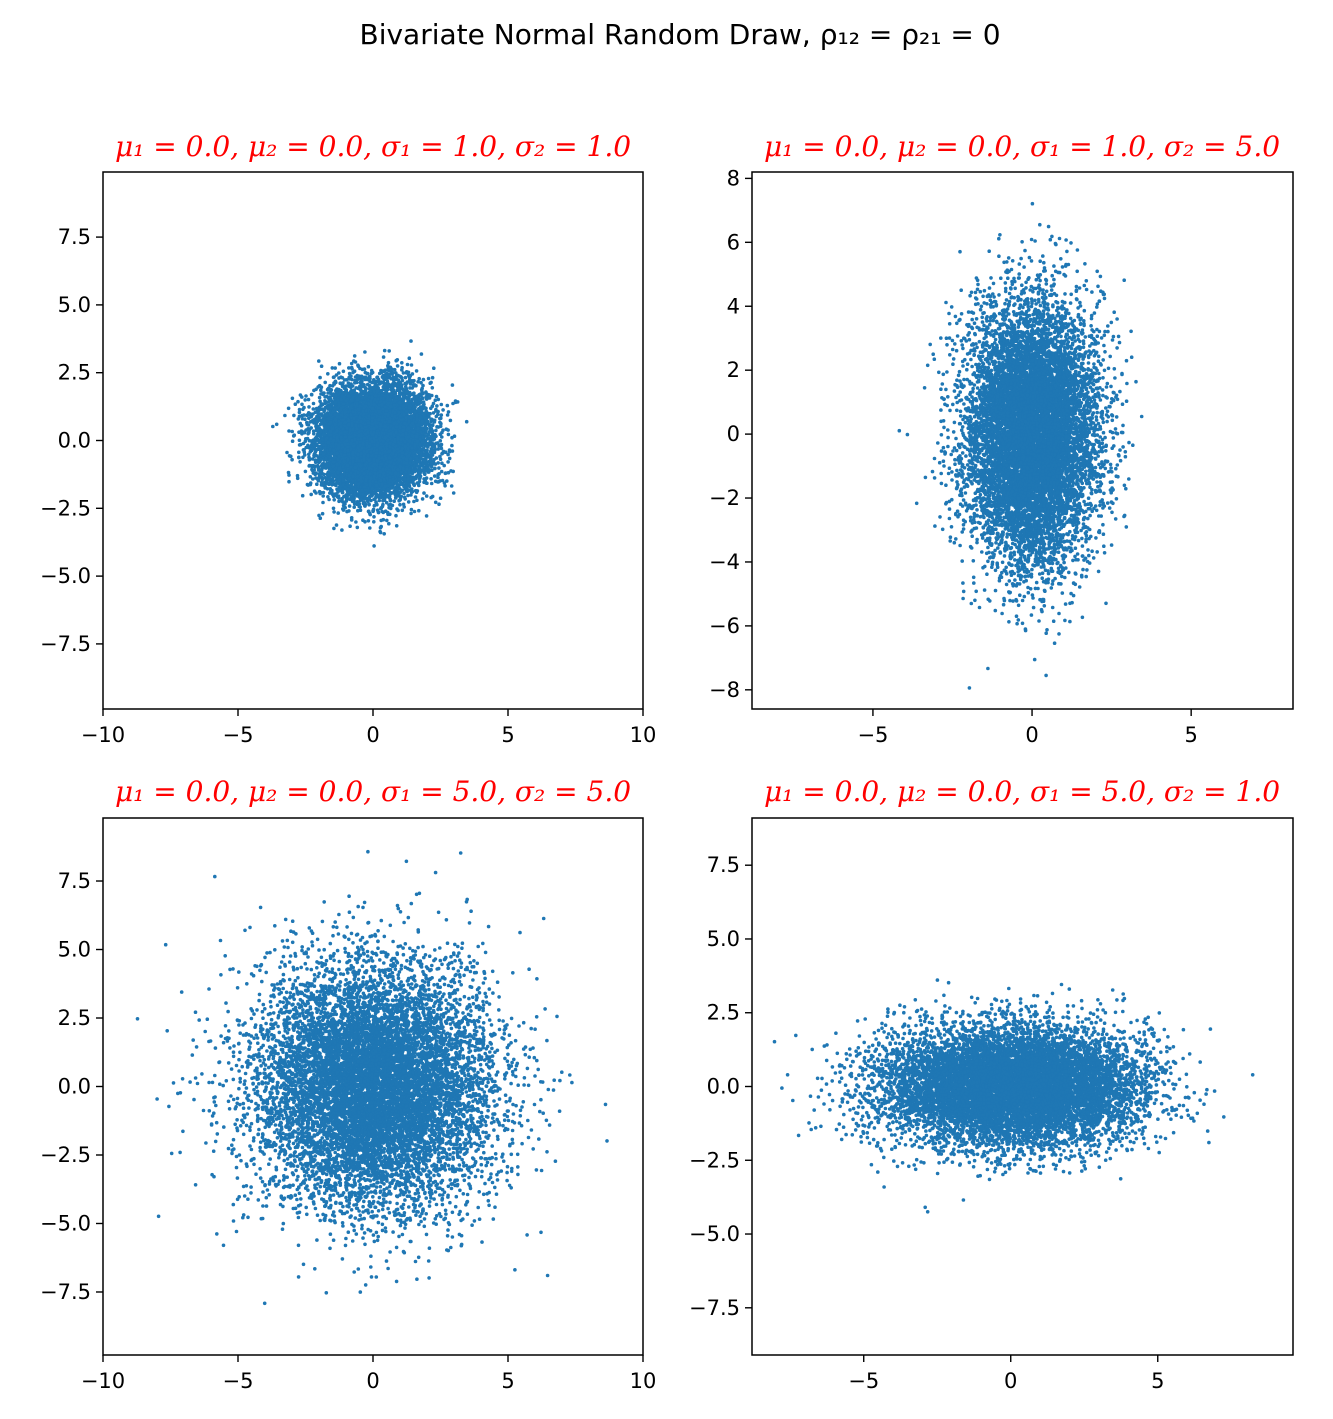  What do you see at coordinates (370, 443) in the screenshot?
I see `scatter-points` at bounding box center [370, 443].